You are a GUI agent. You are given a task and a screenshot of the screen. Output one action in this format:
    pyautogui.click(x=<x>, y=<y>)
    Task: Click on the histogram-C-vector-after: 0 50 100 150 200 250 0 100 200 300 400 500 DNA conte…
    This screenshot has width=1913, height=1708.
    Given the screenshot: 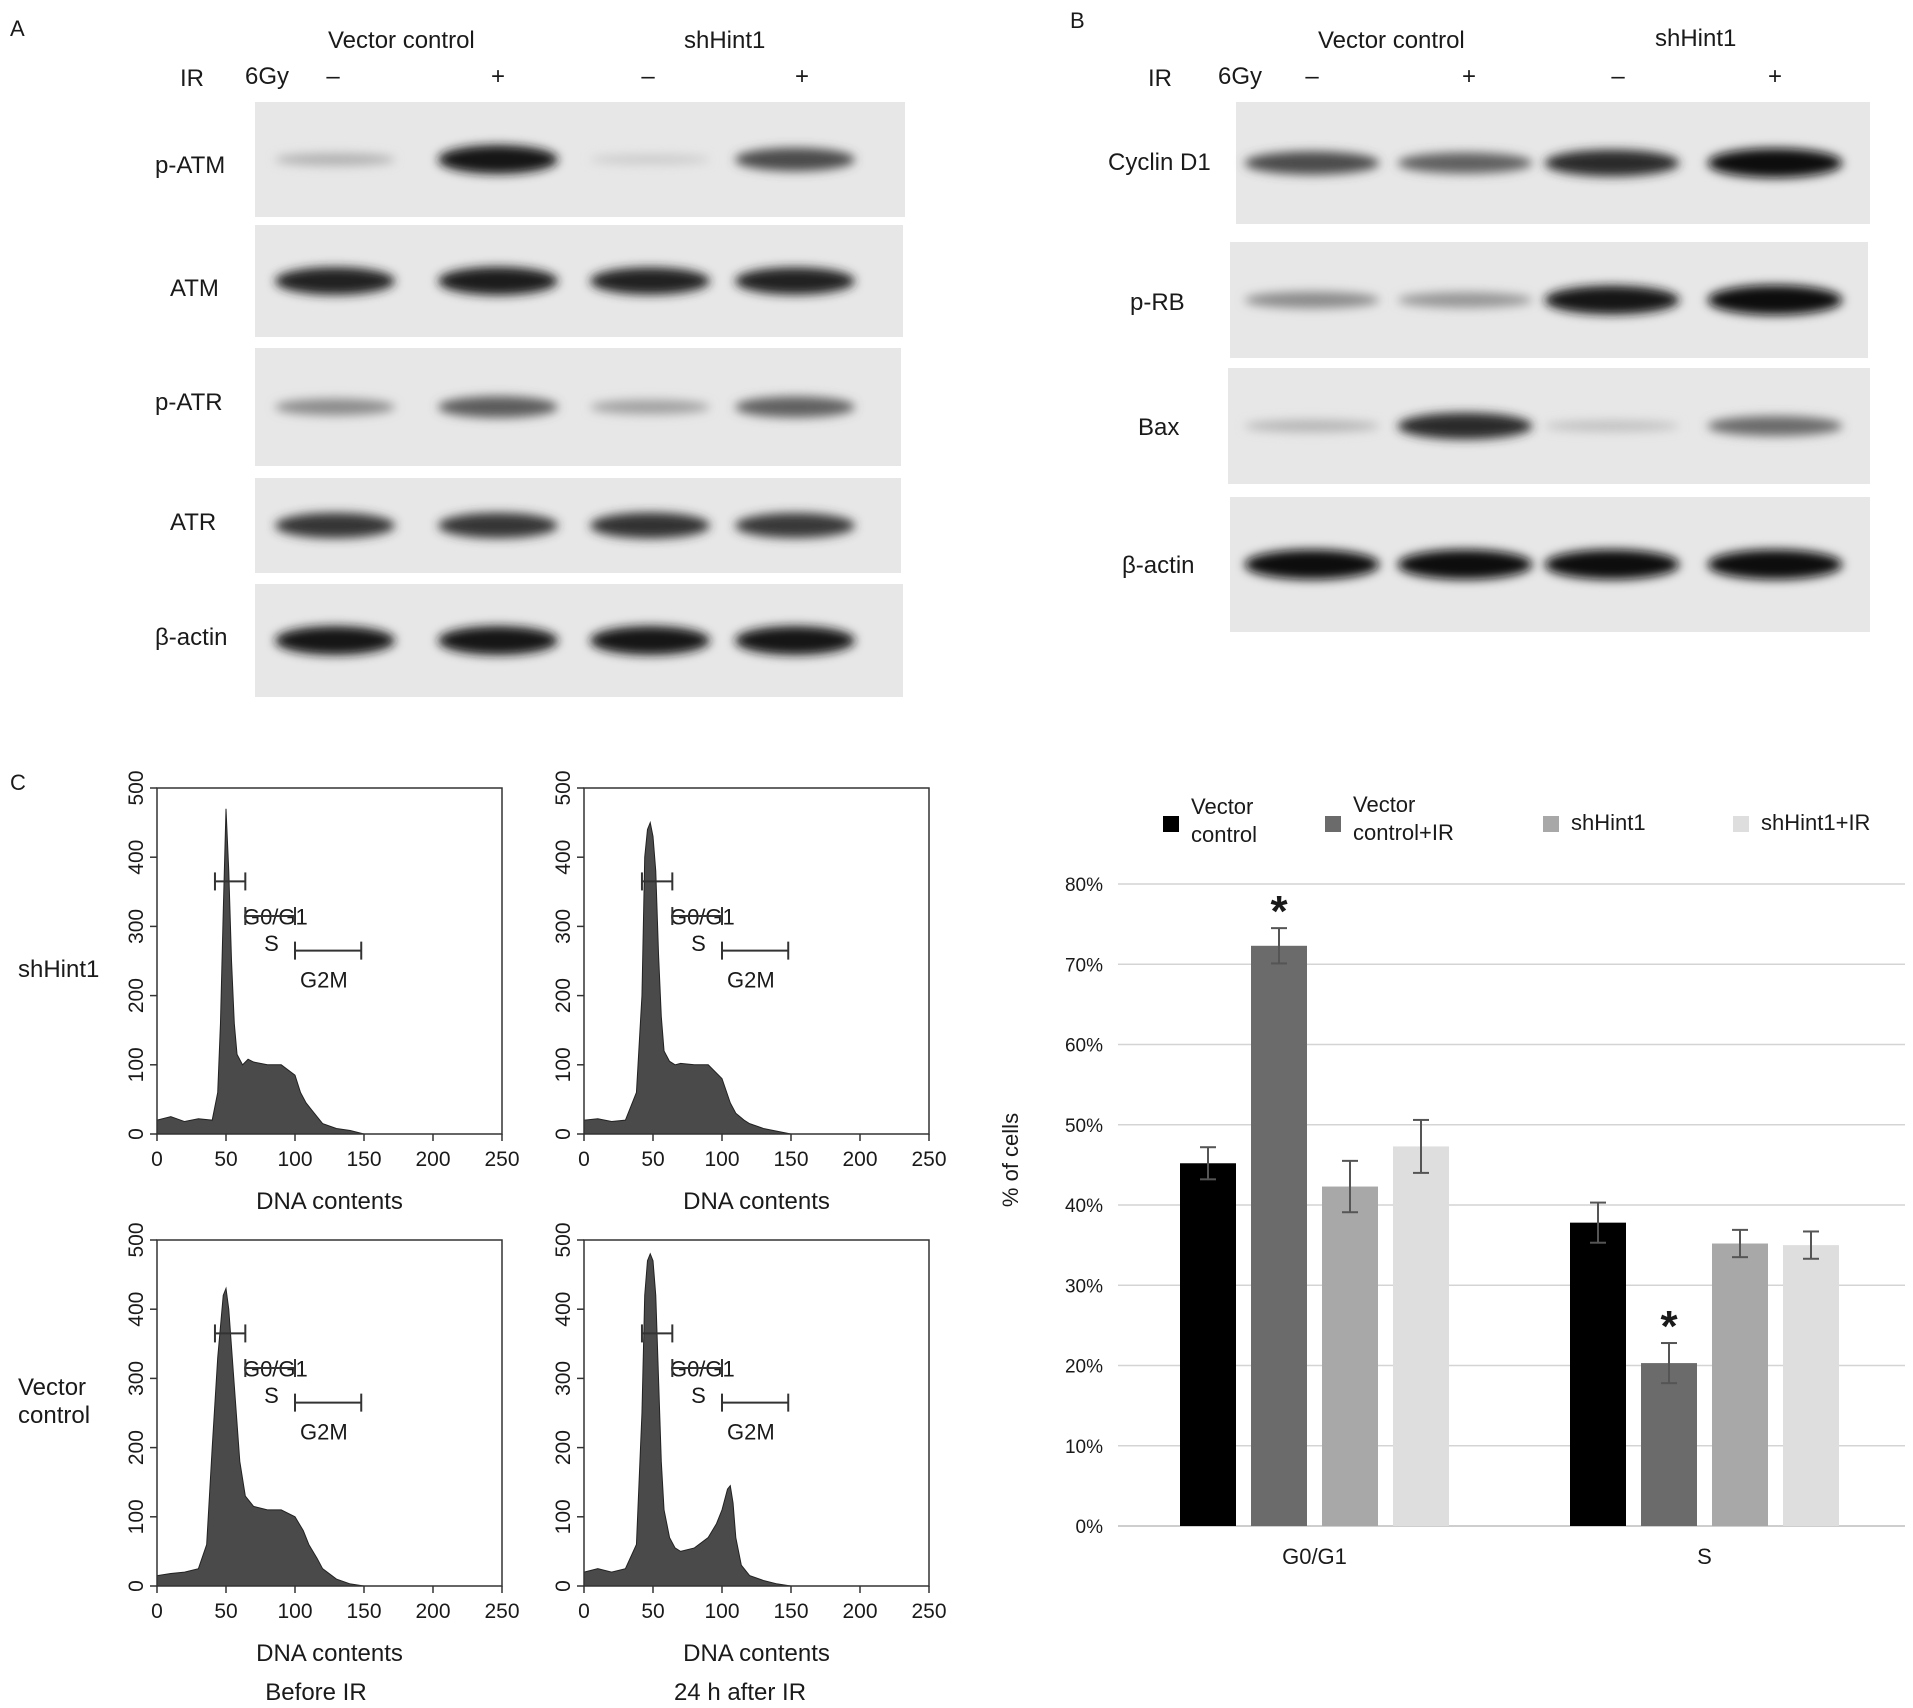 What is the action you would take?
    pyautogui.click(x=749, y=1444)
    